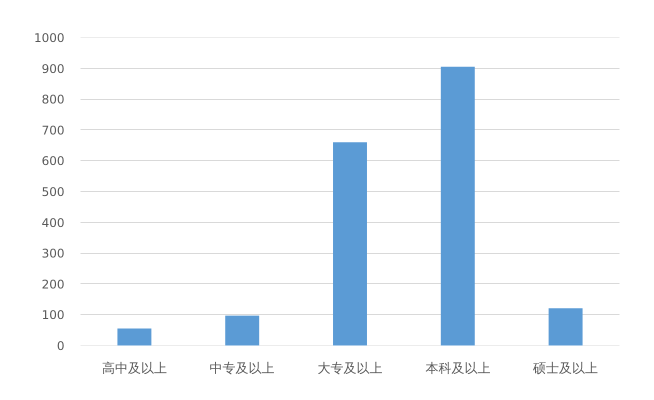 The height and width of the screenshot is (400, 654). What do you see at coordinates (53, 192) in the screenshot?
I see `y-tick-label: 500` at bounding box center [53, 192].